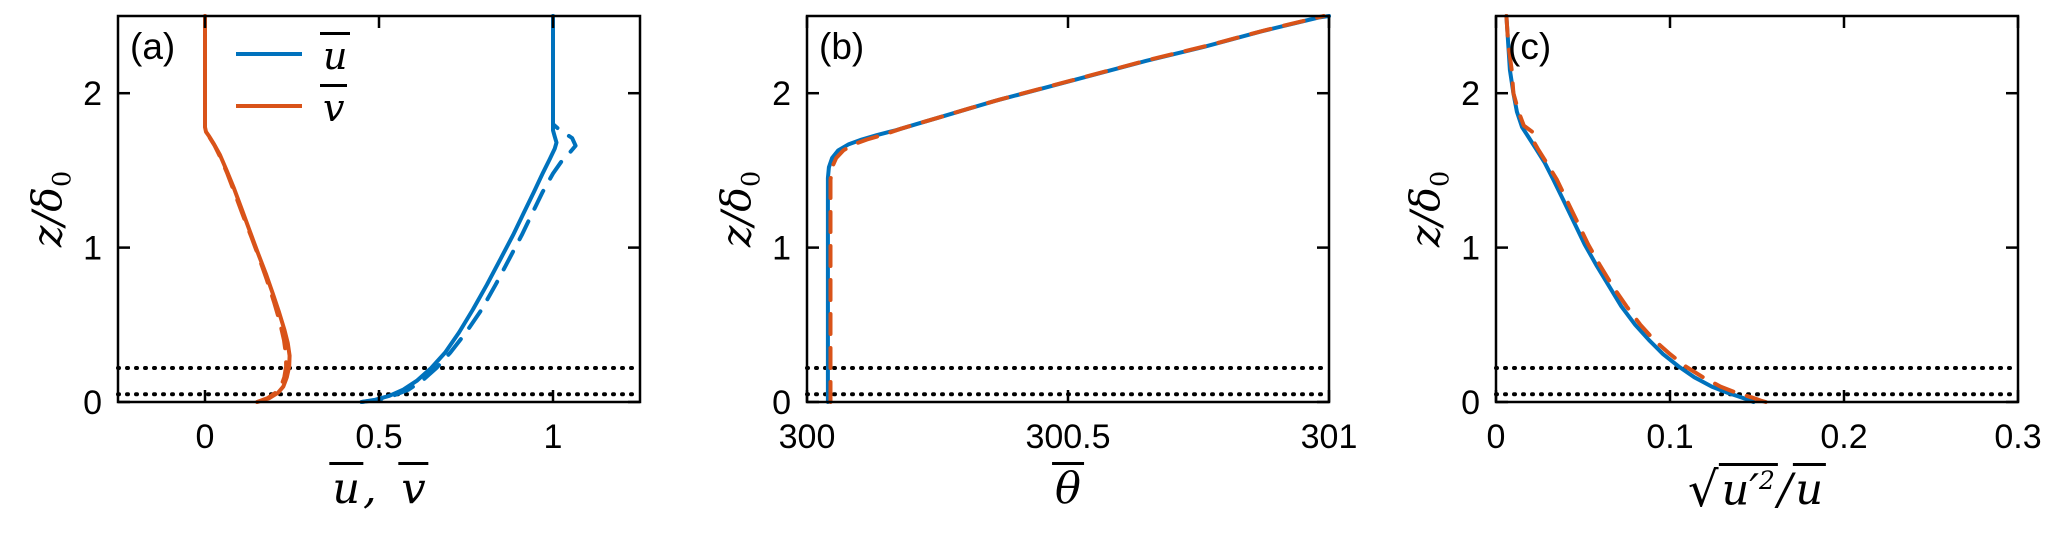 Image resolution: width=2068 pixels, height=554 pixels. Describe the element at coordinates (1767, 480) in the screenshot. I see `squared-superscript: 2` at that location.